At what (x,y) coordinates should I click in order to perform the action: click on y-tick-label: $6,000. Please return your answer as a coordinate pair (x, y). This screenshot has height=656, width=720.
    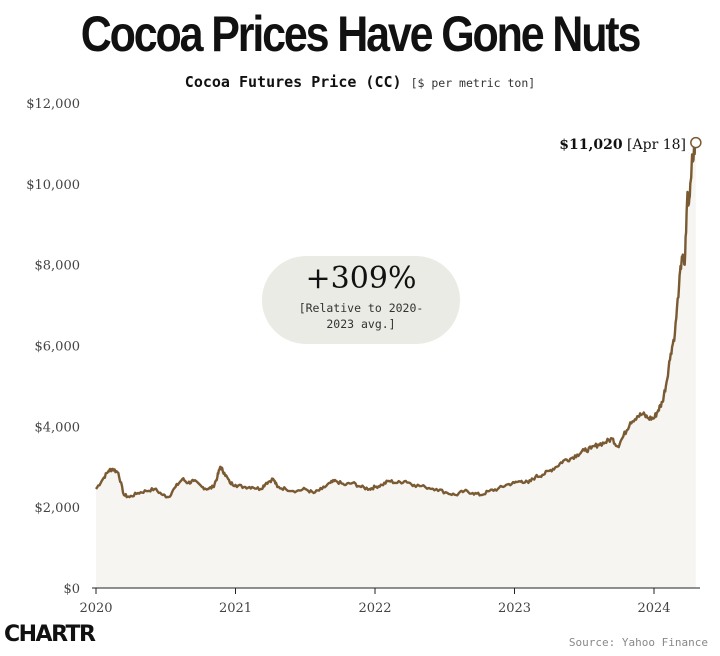
    Looking at the image, I should click on (58, 347).